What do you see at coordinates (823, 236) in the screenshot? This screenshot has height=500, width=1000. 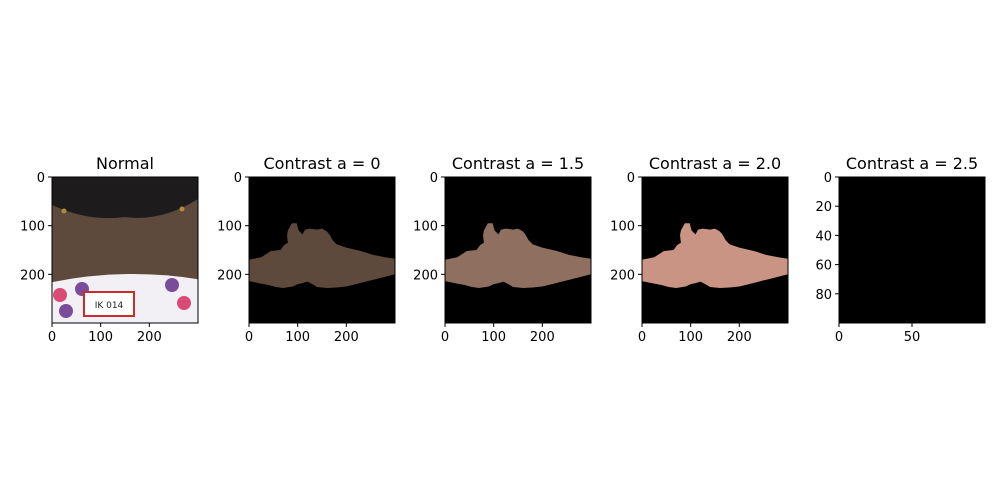 I see `y-tick-label: 40` at bounding box center [823, 236].